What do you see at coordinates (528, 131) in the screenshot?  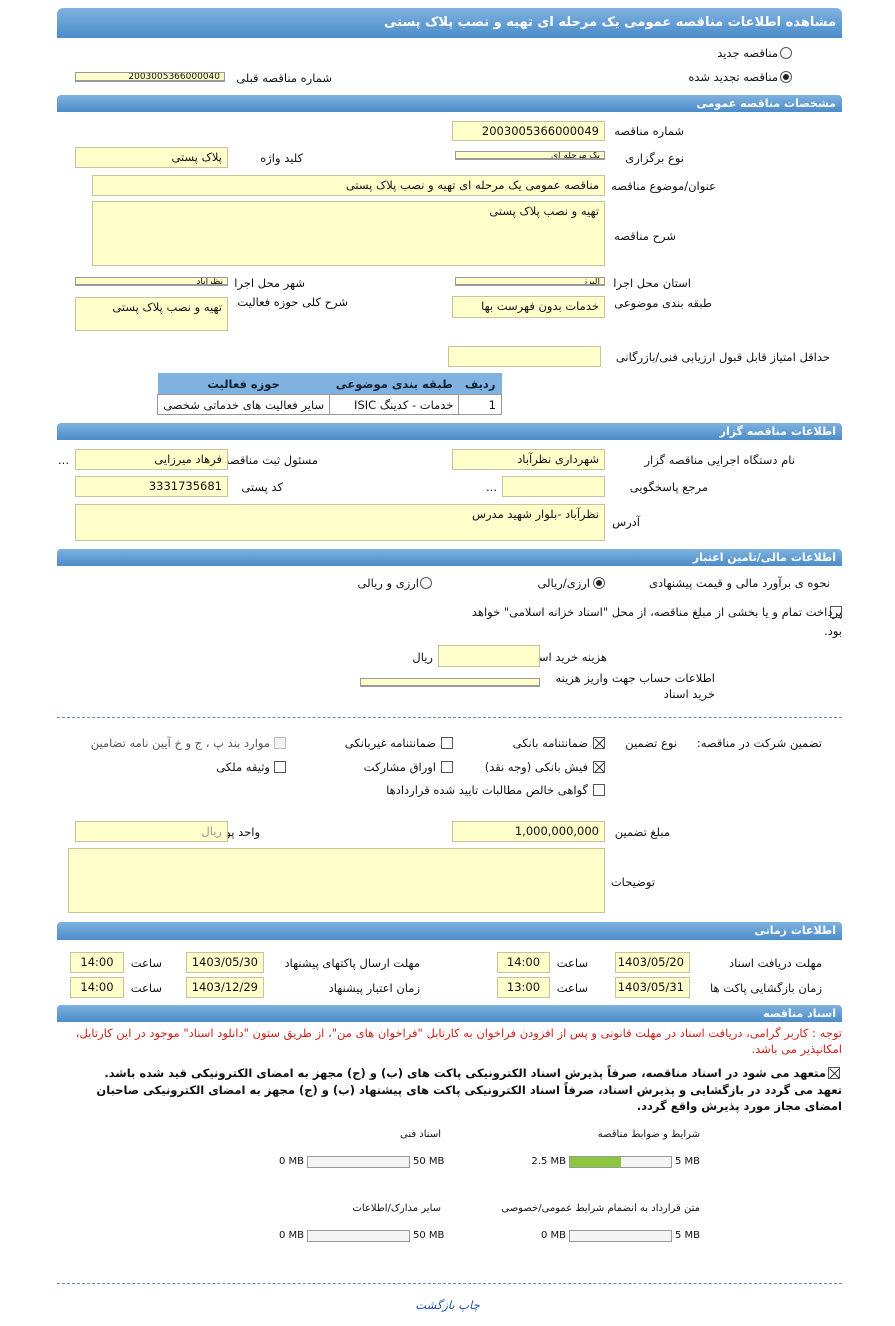 I see `field: 2003005366000049` at bounding box center [528, 131].